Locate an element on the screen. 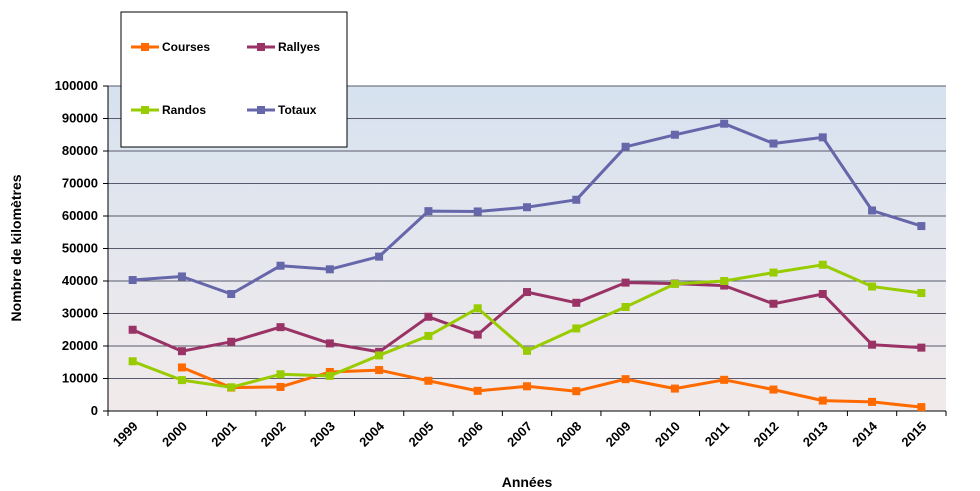 The image size is (980, 491). y-tick-label: 100000 is located at coordinates (76, 85).